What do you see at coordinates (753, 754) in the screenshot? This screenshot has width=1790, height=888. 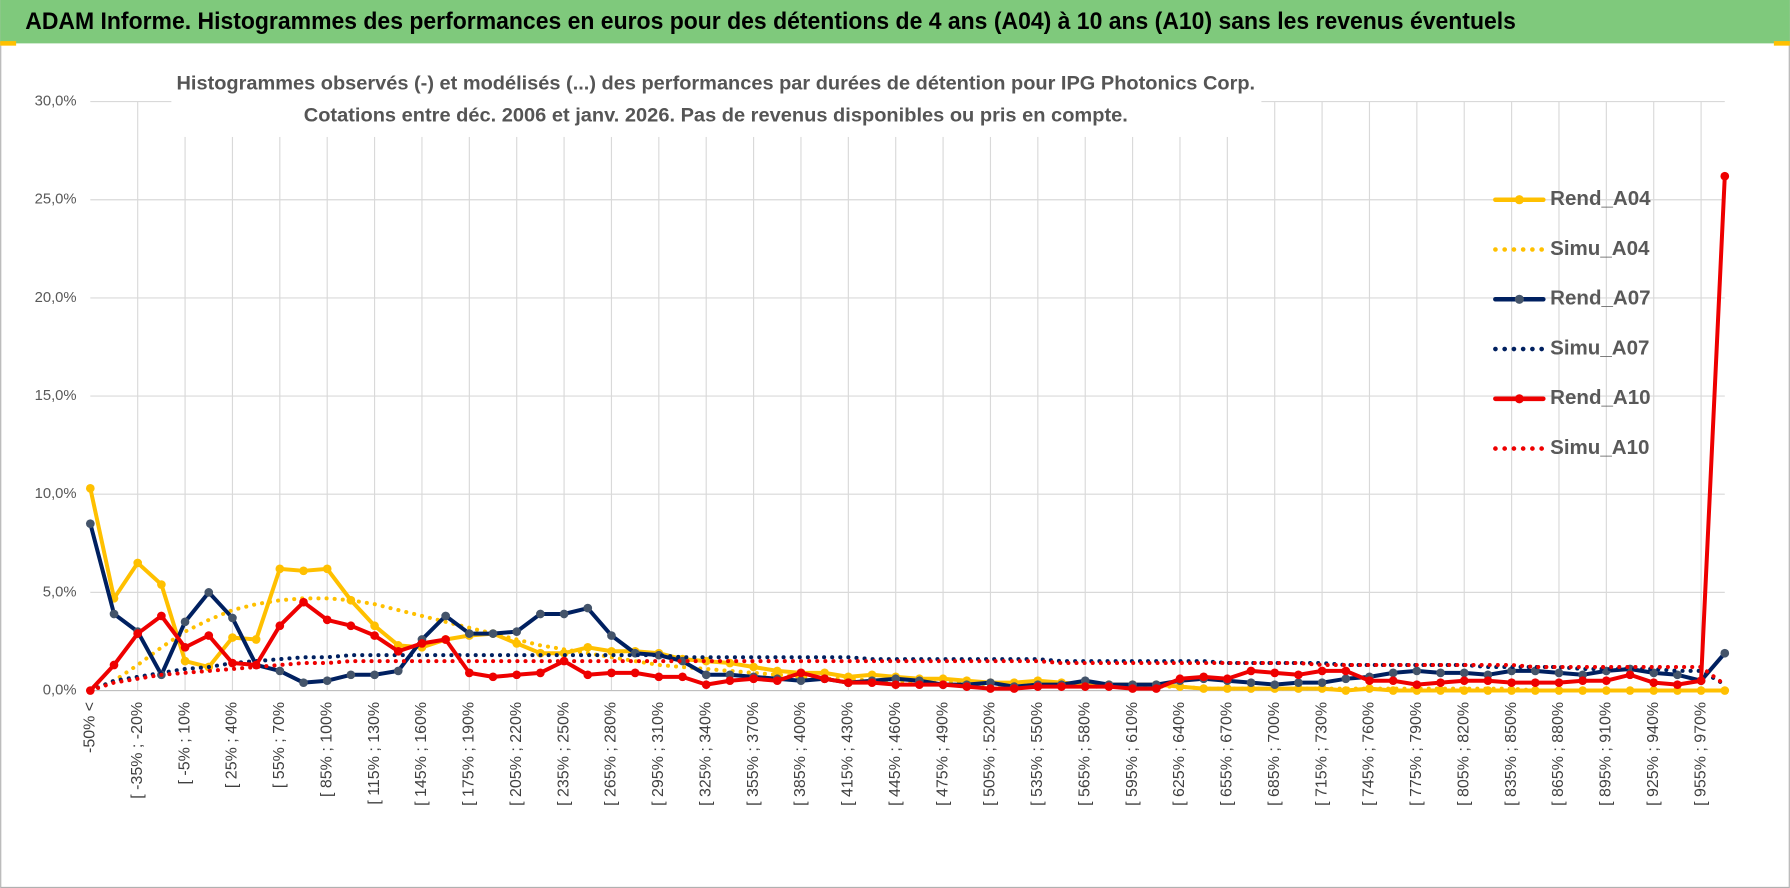 I see `x-tick-label: [ 355% ; 370%` at bounding box center [753, 754].